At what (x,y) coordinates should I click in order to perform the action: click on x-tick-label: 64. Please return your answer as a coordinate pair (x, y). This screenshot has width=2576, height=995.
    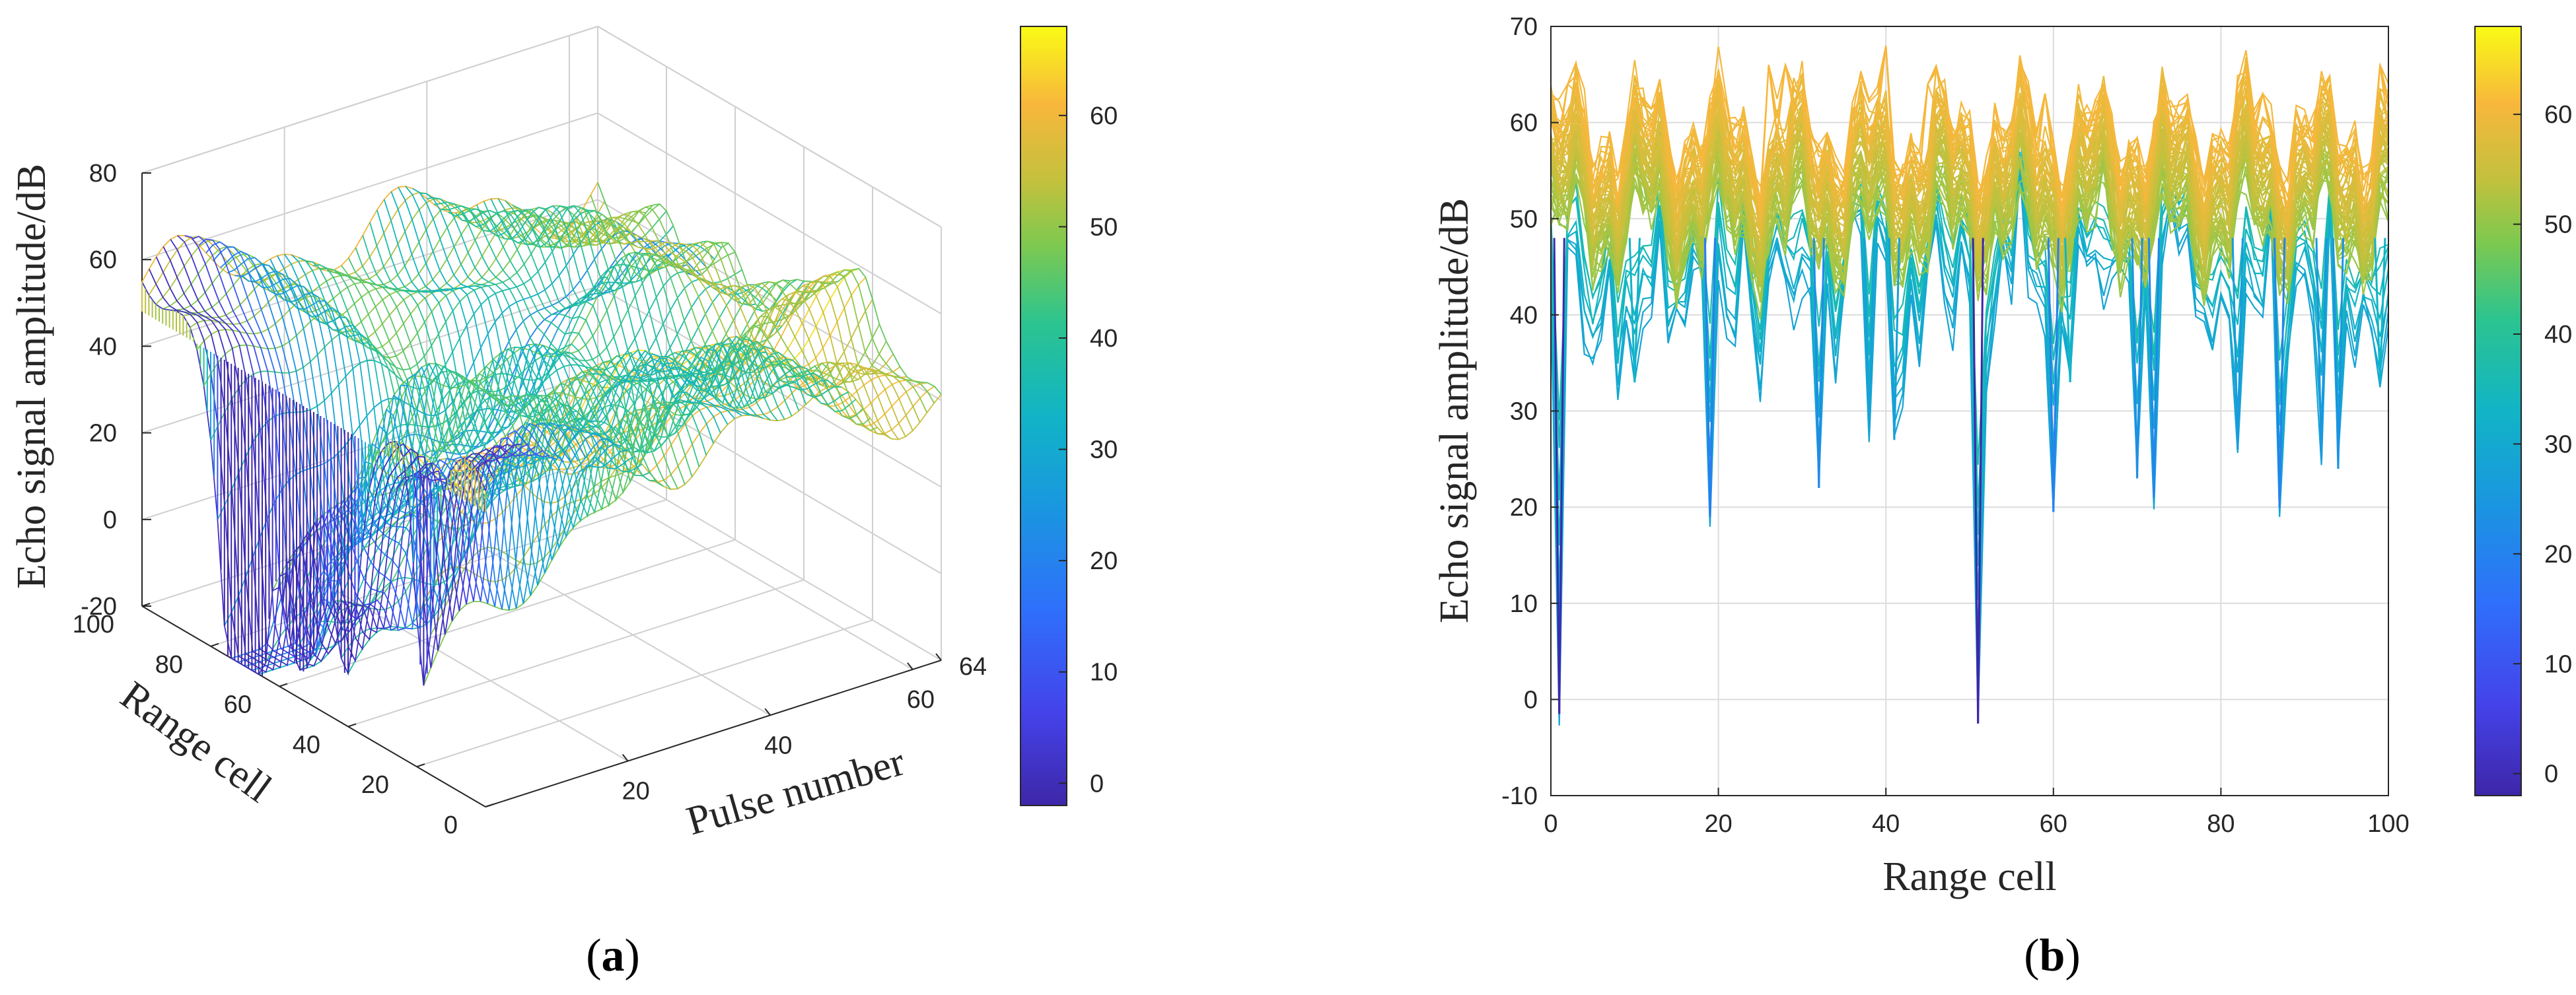
    Looking at the image, I should click on (973, 667).